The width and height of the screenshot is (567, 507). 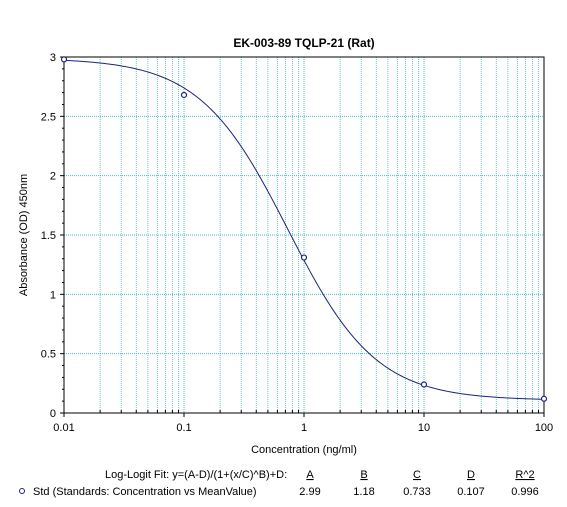 I want to click on param-header-a: A, so click(x=310, y=475).